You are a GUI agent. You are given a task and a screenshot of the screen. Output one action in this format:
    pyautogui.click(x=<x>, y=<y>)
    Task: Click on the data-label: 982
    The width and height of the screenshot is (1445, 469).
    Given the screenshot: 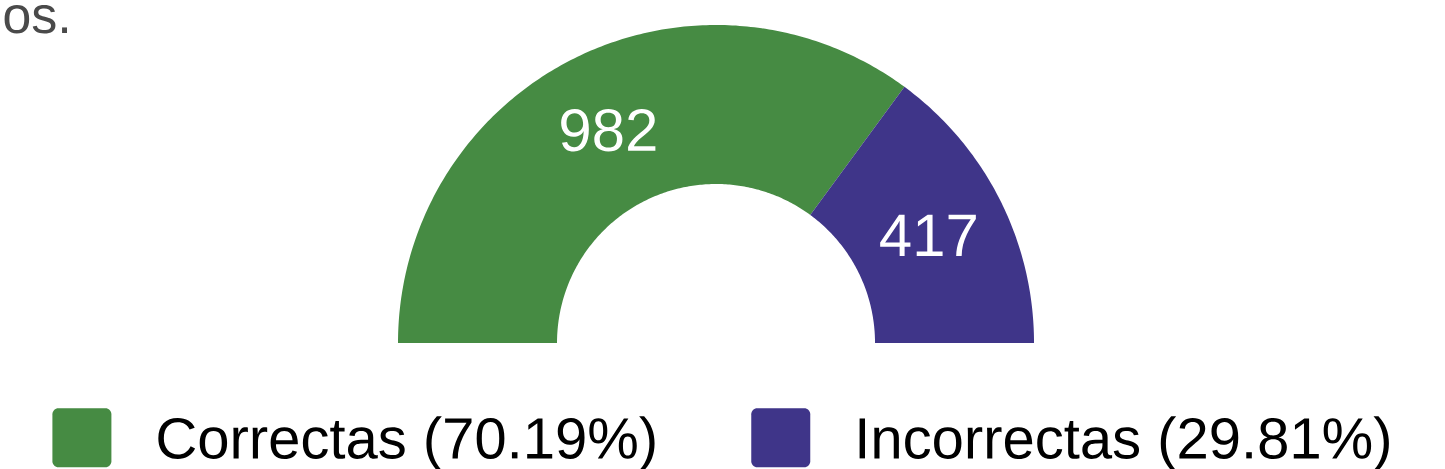 What is the action you would take?
    pyautogui.click(x=608, y=130)
    